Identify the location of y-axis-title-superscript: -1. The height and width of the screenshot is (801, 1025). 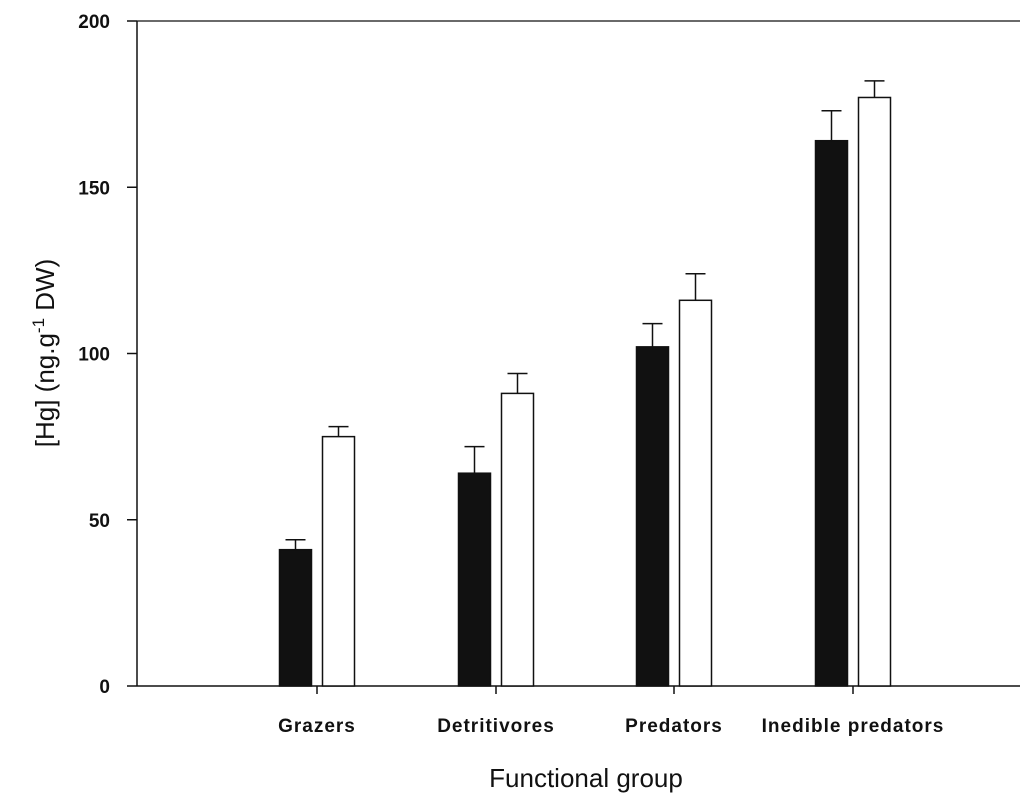
(38, 325).